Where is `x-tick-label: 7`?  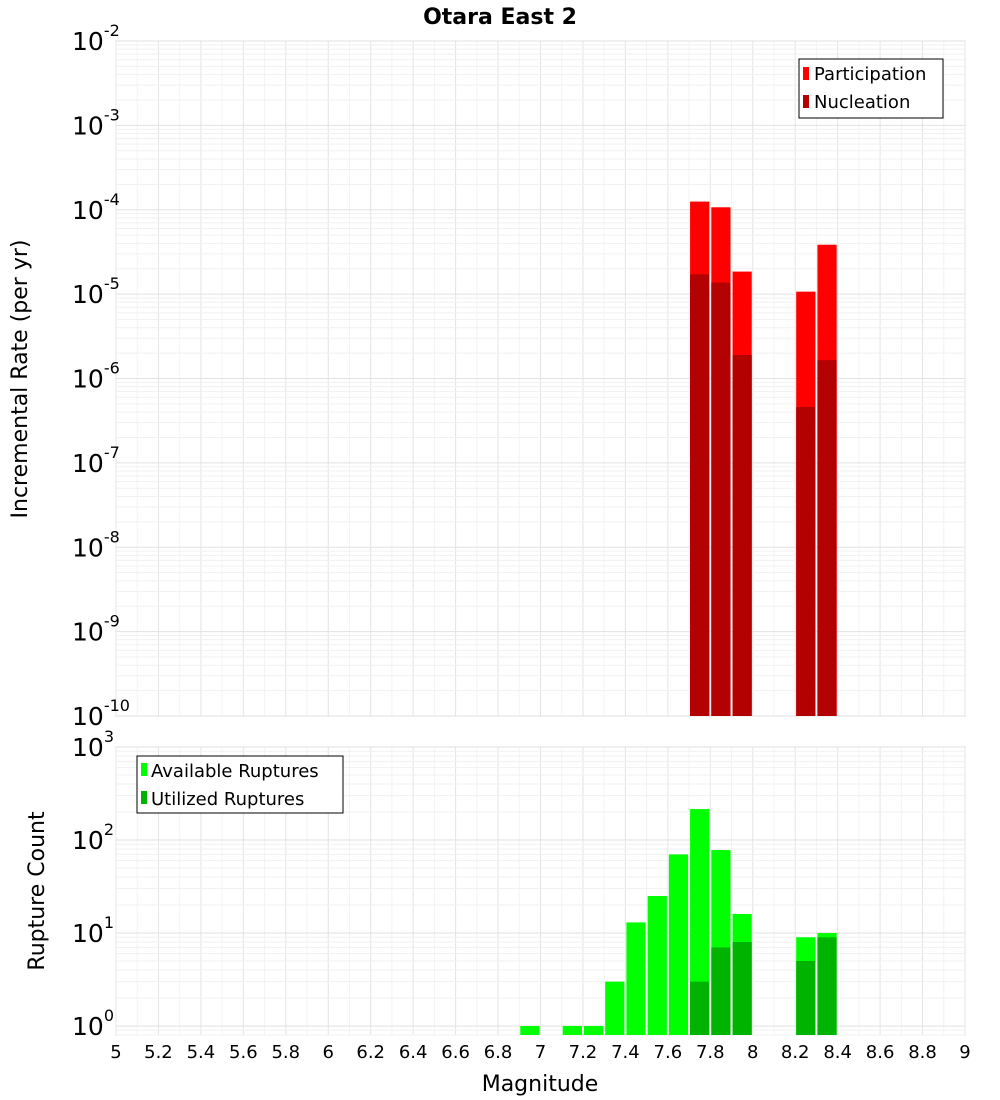
x-tick-label: 7 is located at coordinates (540, 1052).